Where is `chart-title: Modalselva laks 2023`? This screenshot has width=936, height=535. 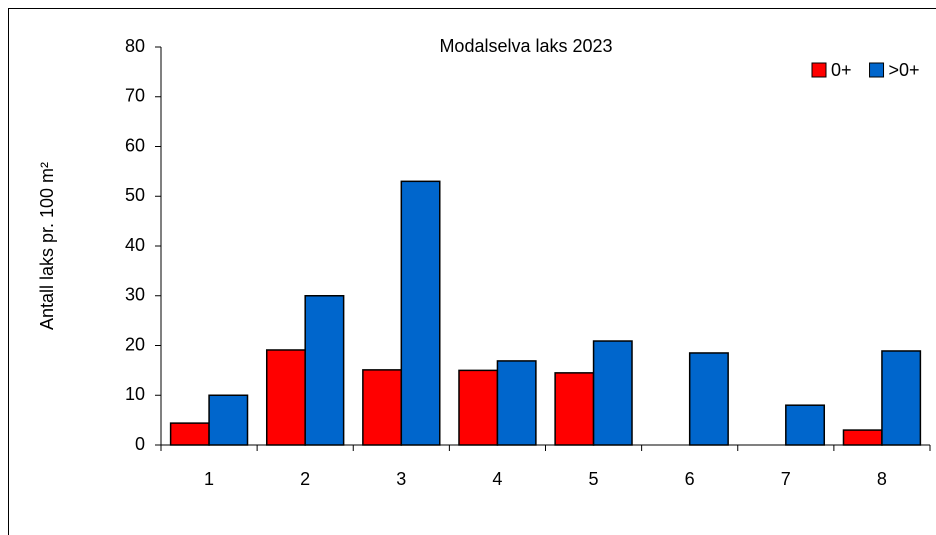 chart-title: Modalselva laks 2023 is located at coordinates (525, 46).